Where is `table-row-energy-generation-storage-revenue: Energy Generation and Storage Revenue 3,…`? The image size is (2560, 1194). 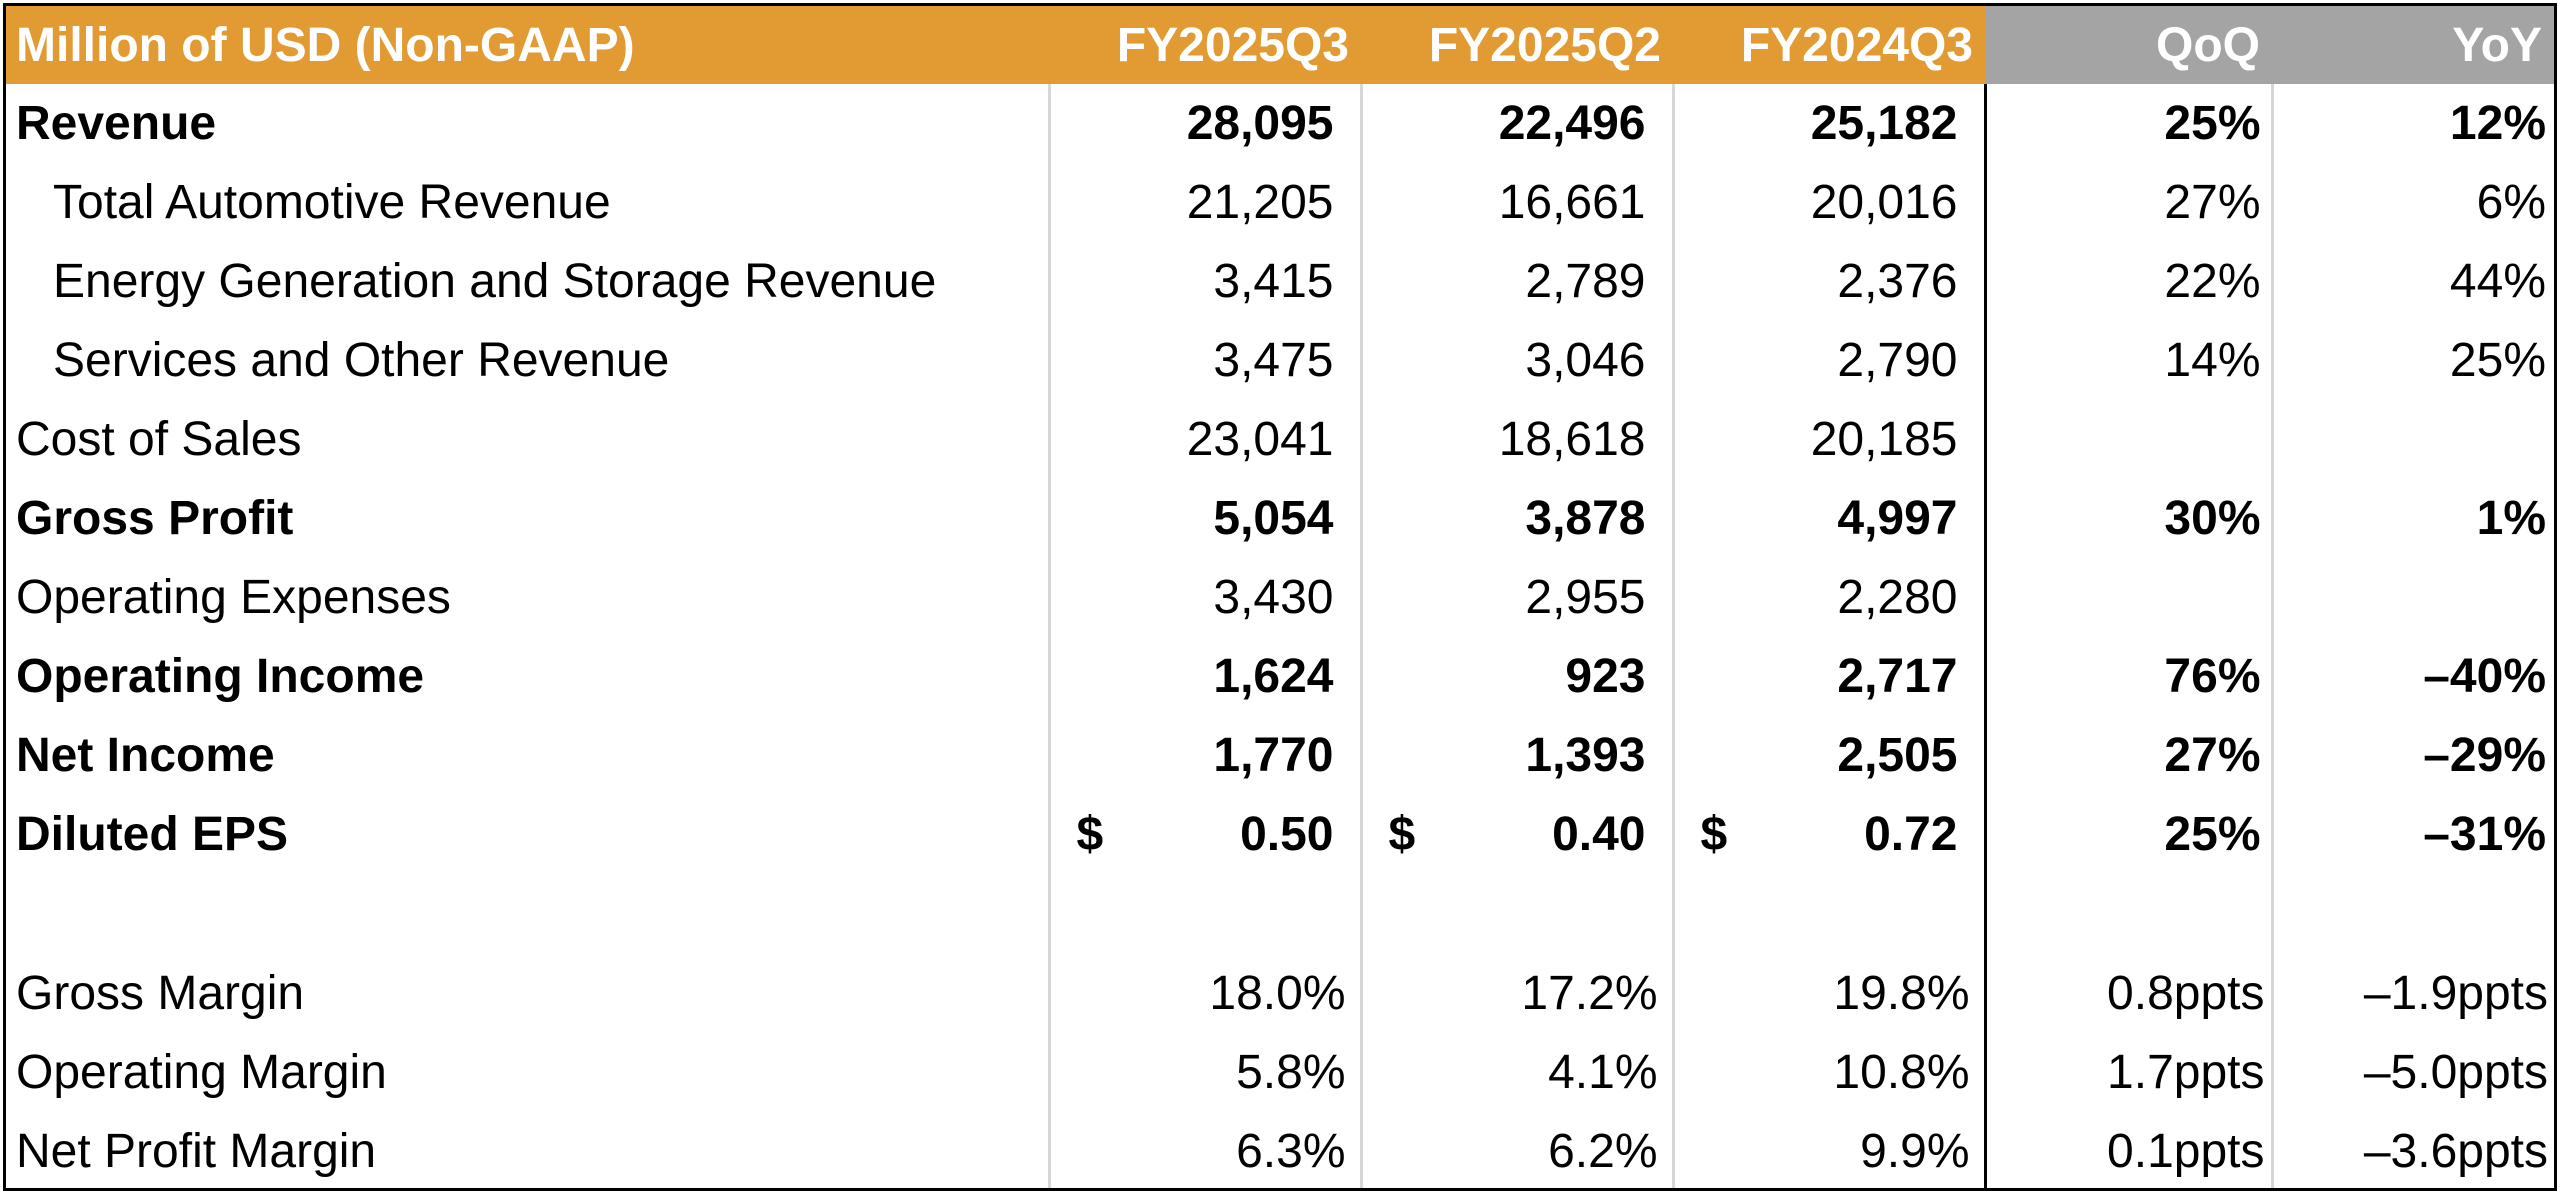 table-row-energy-generation-storage-revenue: Energy Generation and Storage Revenue 3,… is located at coordinates (1280, 281).